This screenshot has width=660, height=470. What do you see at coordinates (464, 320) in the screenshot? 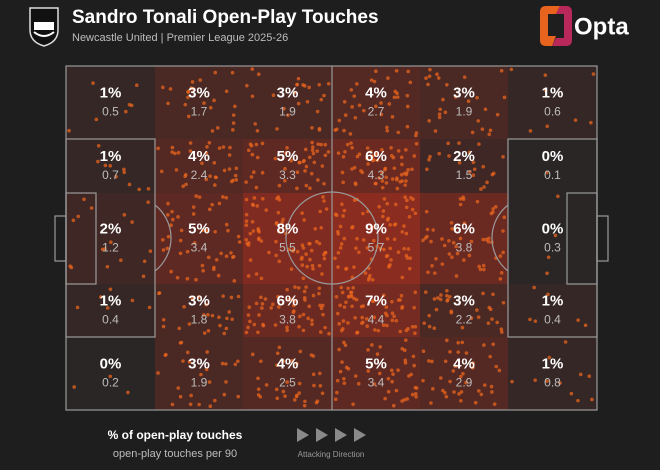
I see `zone-per90: 2.2` at bounding box center [464, 320].